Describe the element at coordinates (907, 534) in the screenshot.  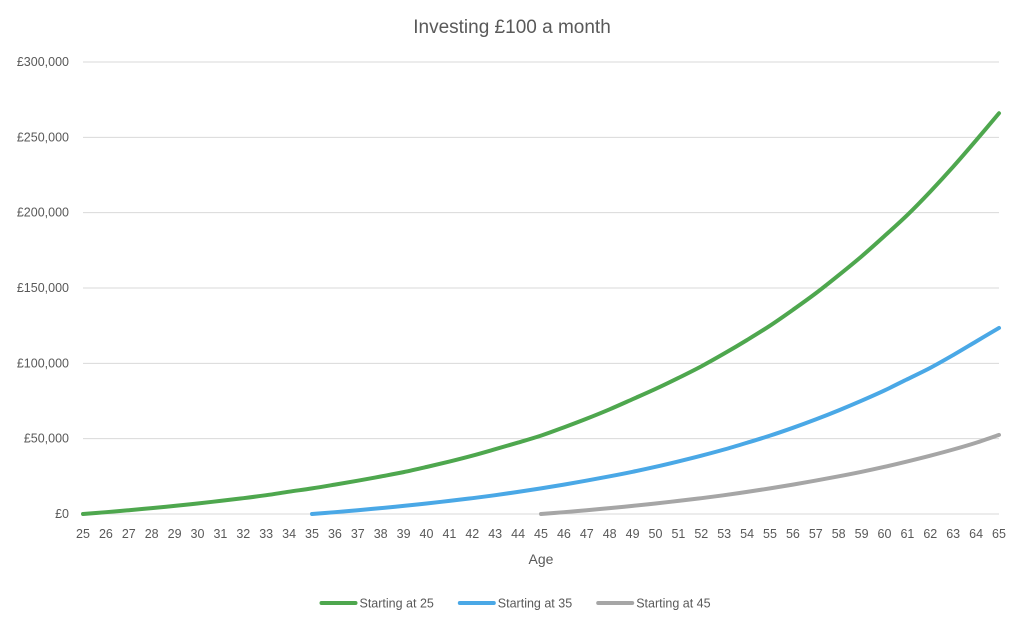
I see `x-tick-label: 61` at that location.